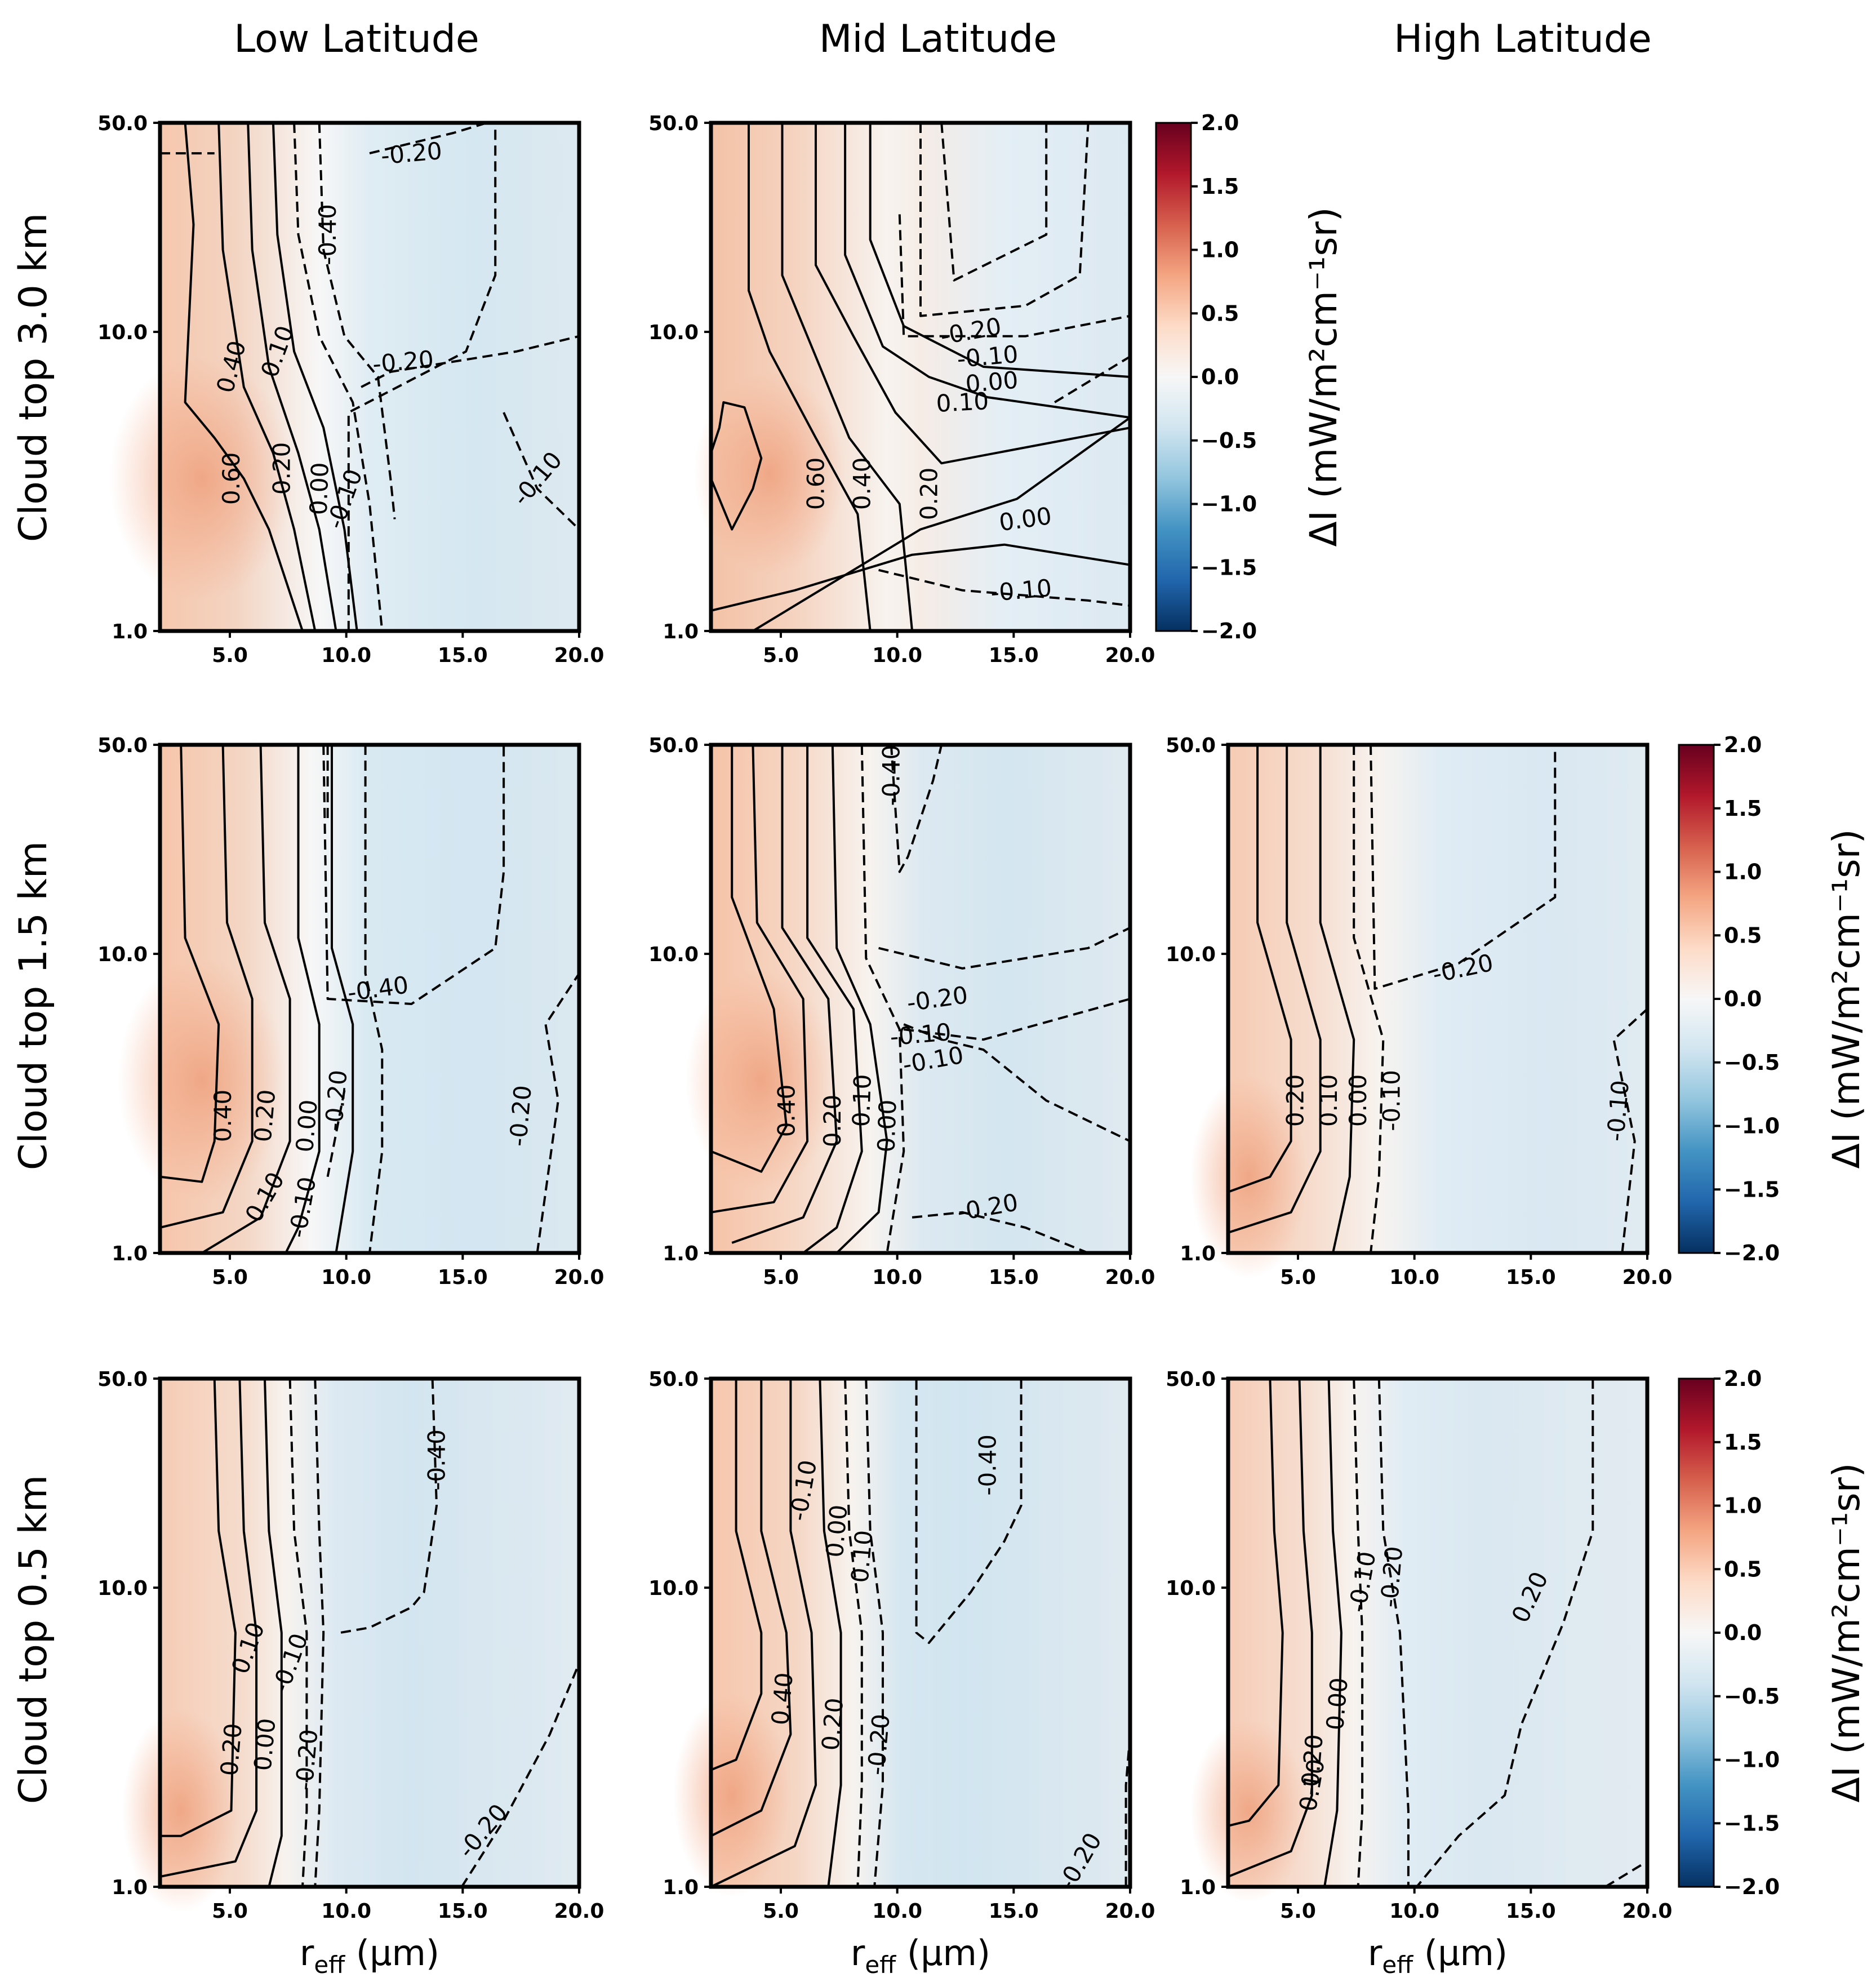 The width and height of the screenshot is (1876, 1982). Describe the element at coordinates (1752, 1886) in the screenshot. I see `colorbar-tick-label: −2.0` at that location.